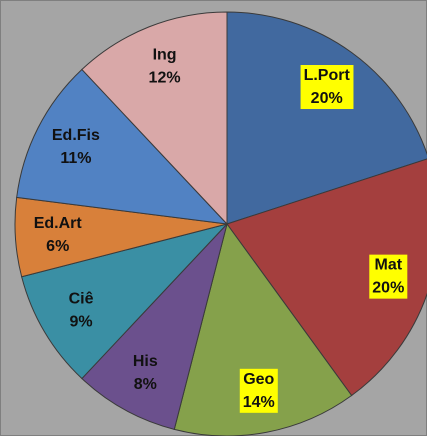 The width and height of the screenshot is (427, 436). Describe the element at coordinates (259, 402) in the screenshot. I see `value-label: 14%` at that location.